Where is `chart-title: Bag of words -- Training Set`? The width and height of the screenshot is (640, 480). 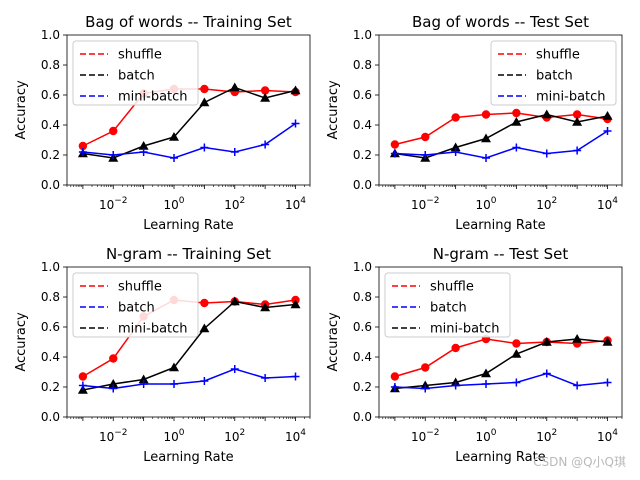
chart-title: Bag of words -- Training Set is located at coordinates (188, 22).